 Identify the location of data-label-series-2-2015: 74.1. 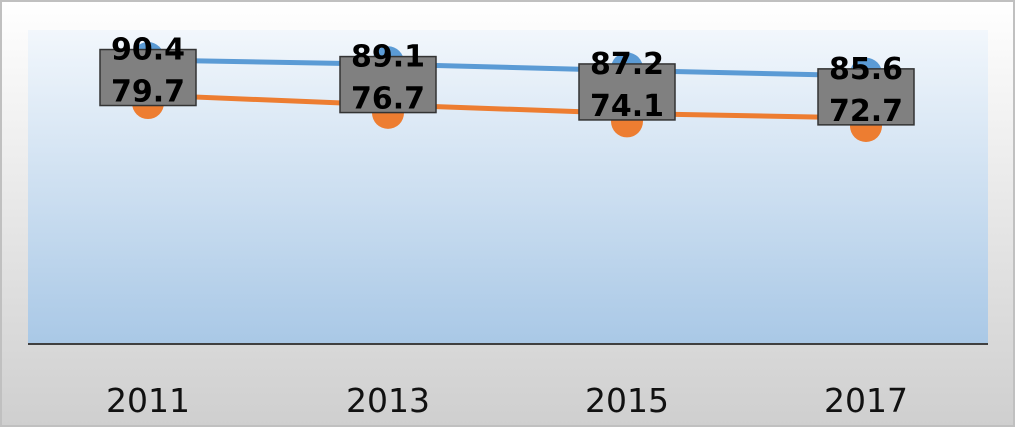
(627, 106).